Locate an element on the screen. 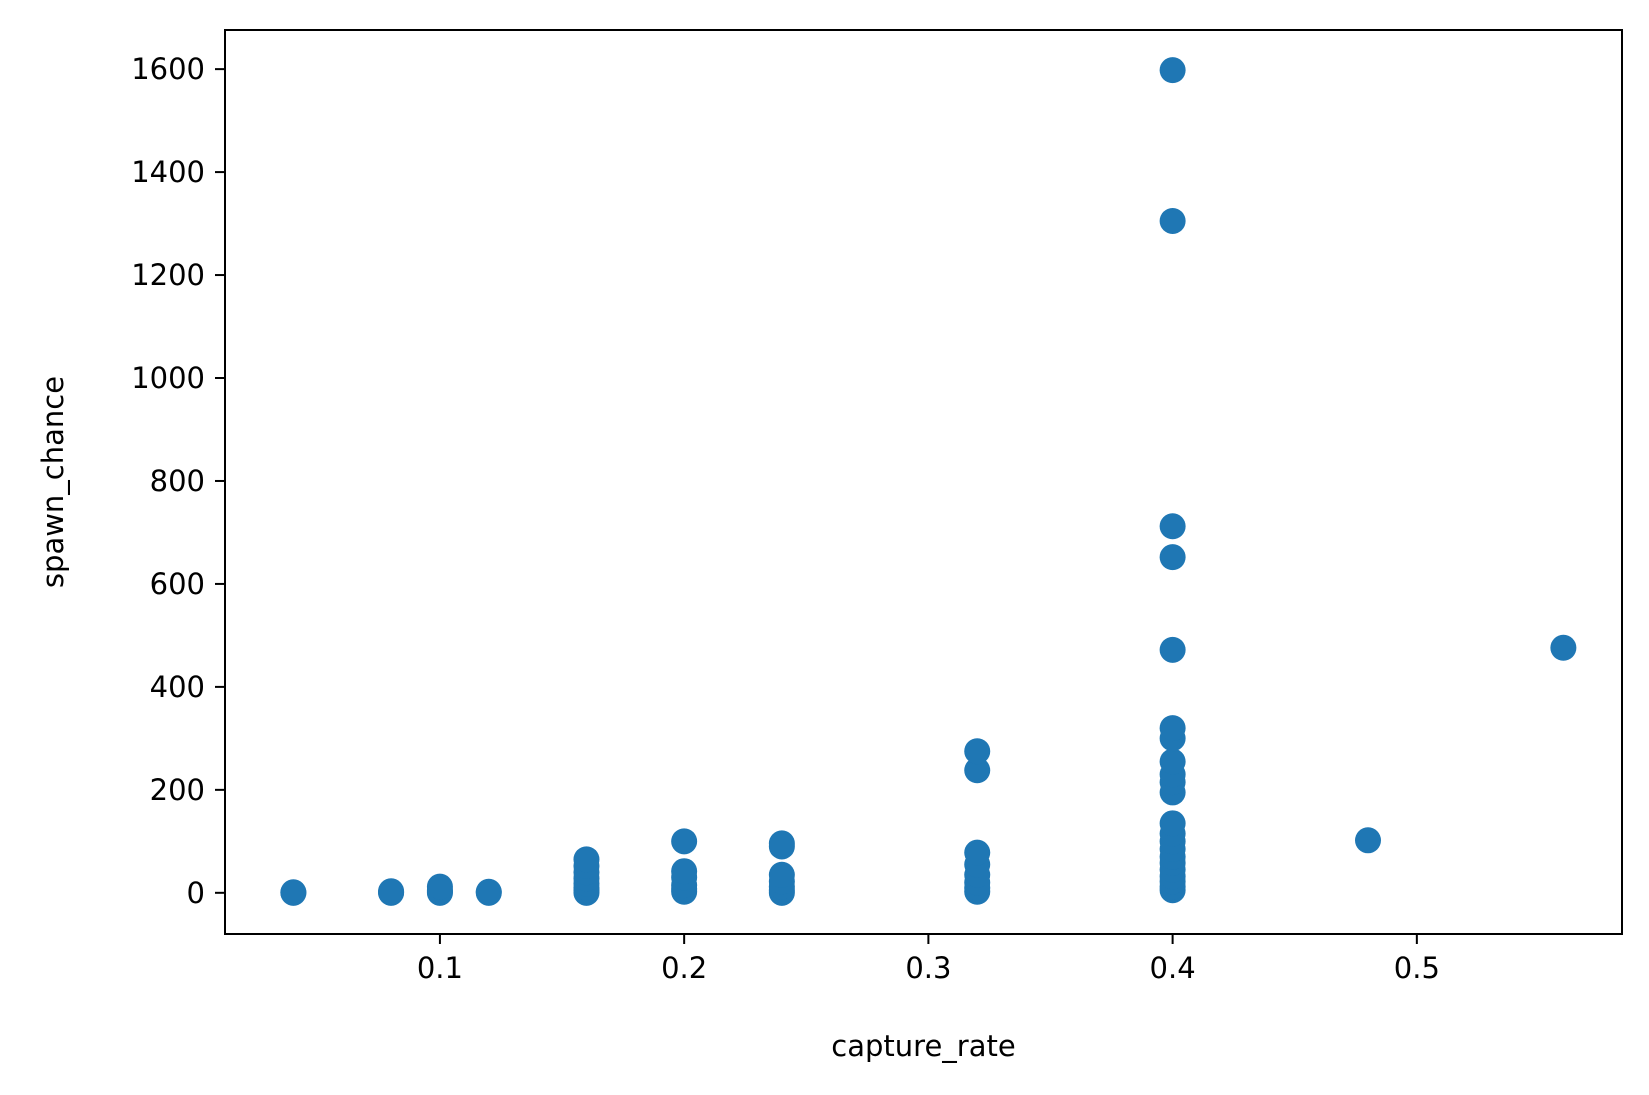 This screenshot has width=1649, height=1095. y-tick-label: 1000 is located at coordinates (168, 378).